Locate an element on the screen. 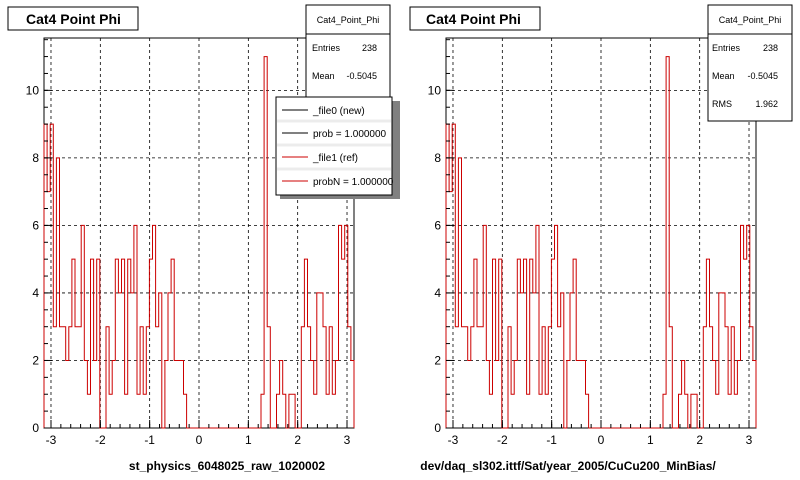 The image size is (800, 480). stats-rms-label-right: RMS is located at coordinates (722, 104).